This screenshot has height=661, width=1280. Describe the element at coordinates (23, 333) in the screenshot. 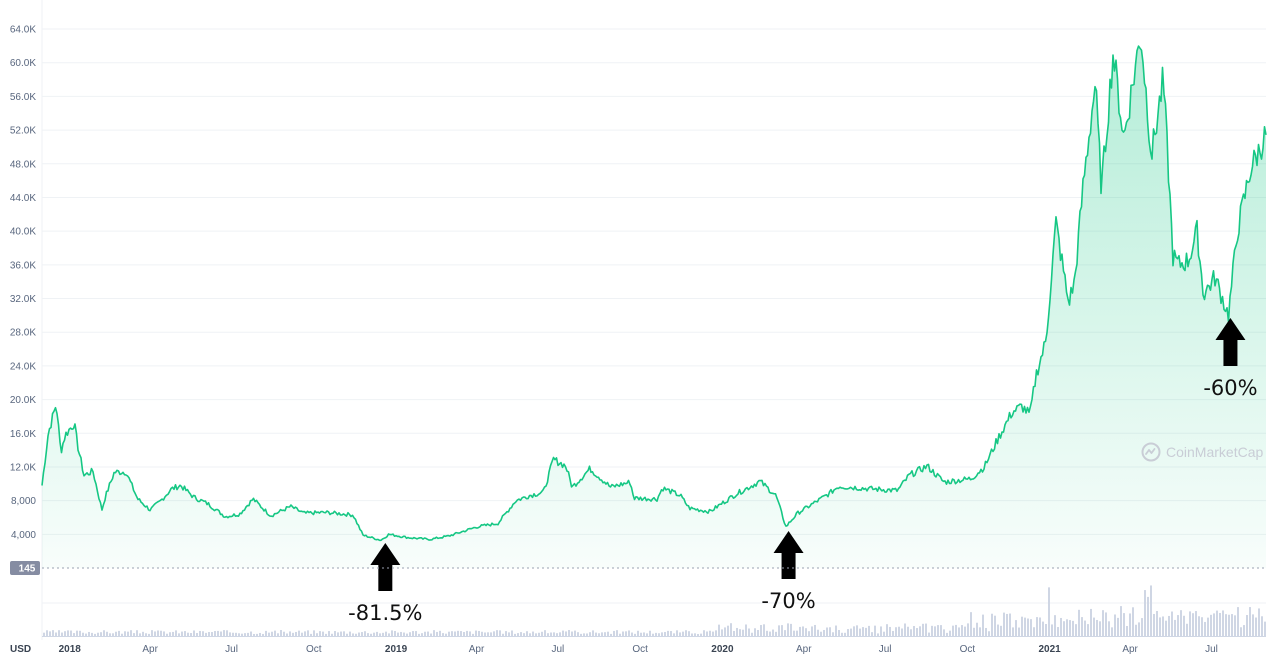

I see `y-tick-label: 28.0K` at that location.